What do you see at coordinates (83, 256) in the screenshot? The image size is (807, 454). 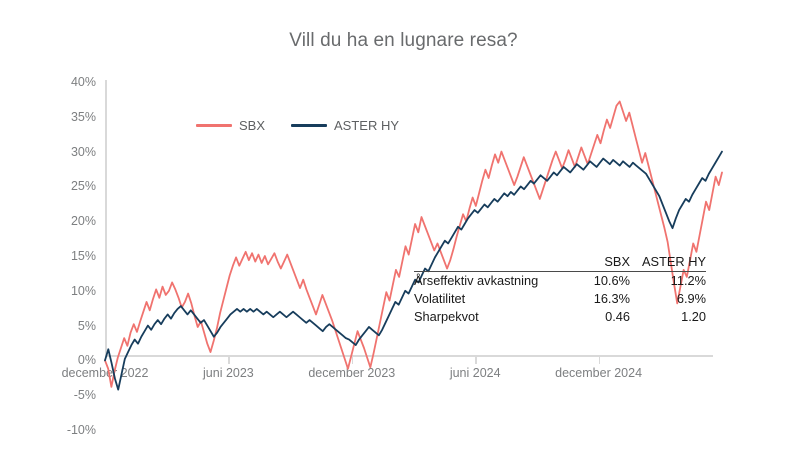 I see `y-axis-tick-label: 15%` at bounding box center [83, 256].